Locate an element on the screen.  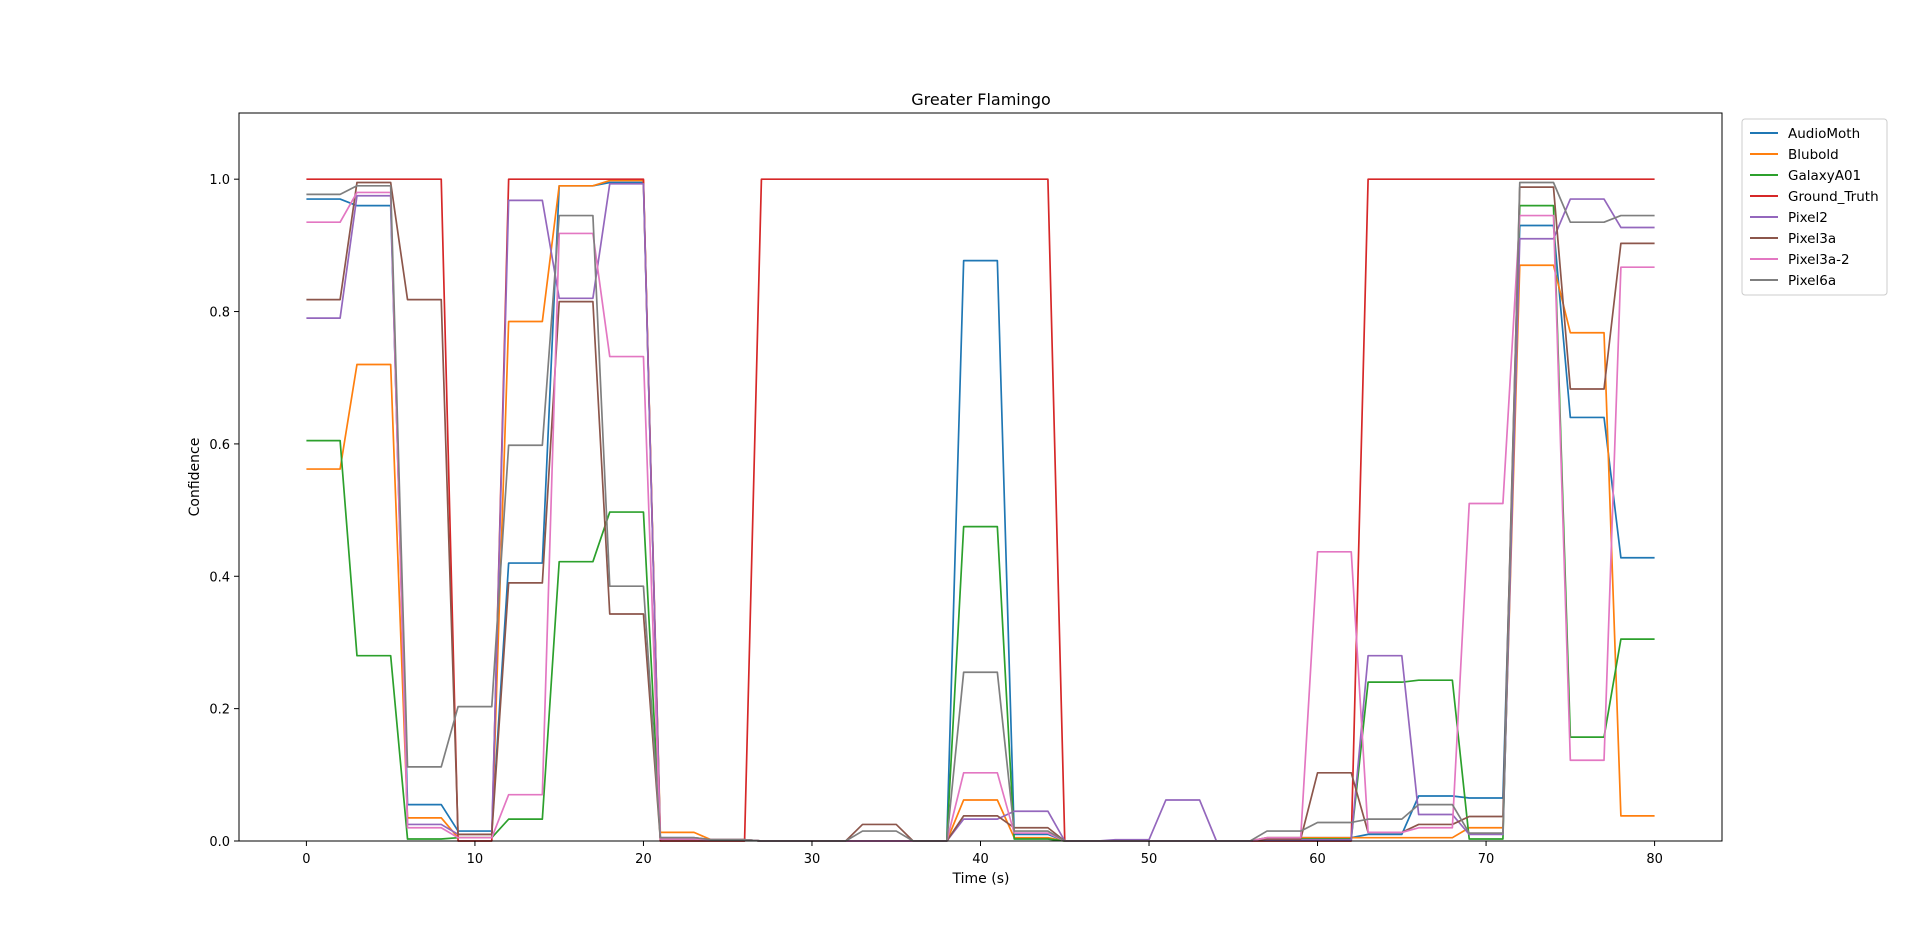
y-tick-label: 0.8 is located at coordinates (219, 313).